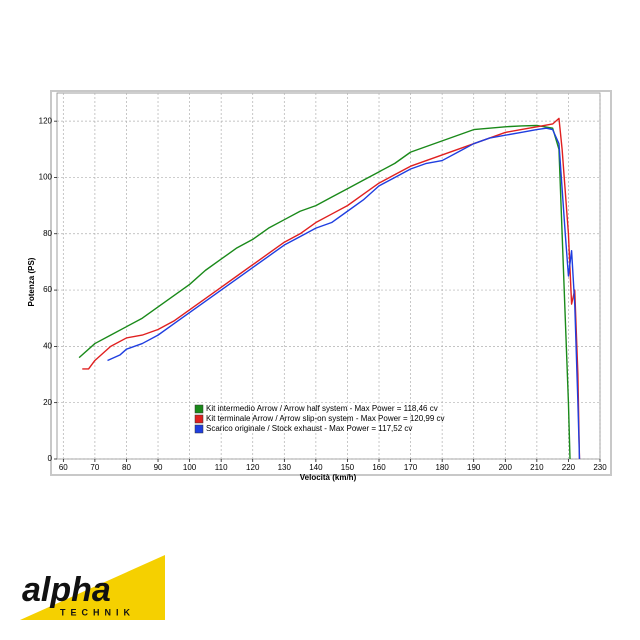 This screenshot has width=640, height=640. Describe the element at coordinates (537, 467) in the screenshot. I see `x-tick-label: 210` at that location.